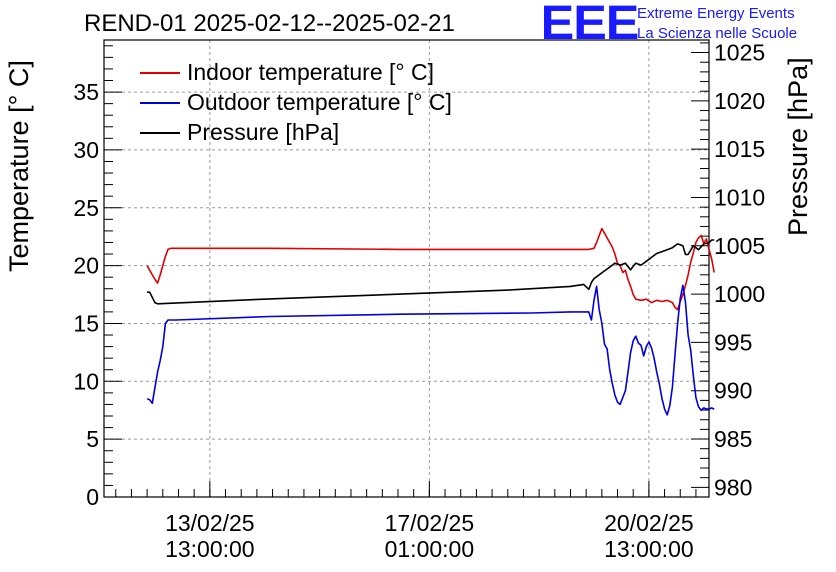  What do you see at coordinates (263, 132) in the screenshot?
I see `legend-label-pressure: Pressure [hPa]` at bounding box center [263, 132].